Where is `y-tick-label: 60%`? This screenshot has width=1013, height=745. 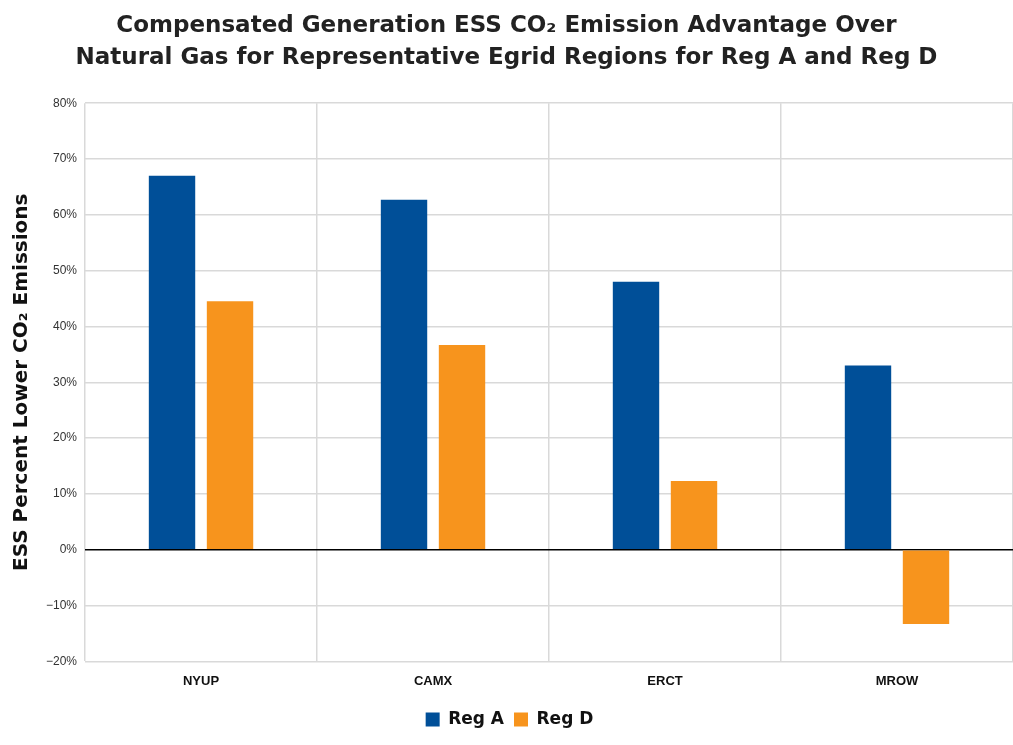 y-tick-label: 60% is located at coordinates (65, 214).